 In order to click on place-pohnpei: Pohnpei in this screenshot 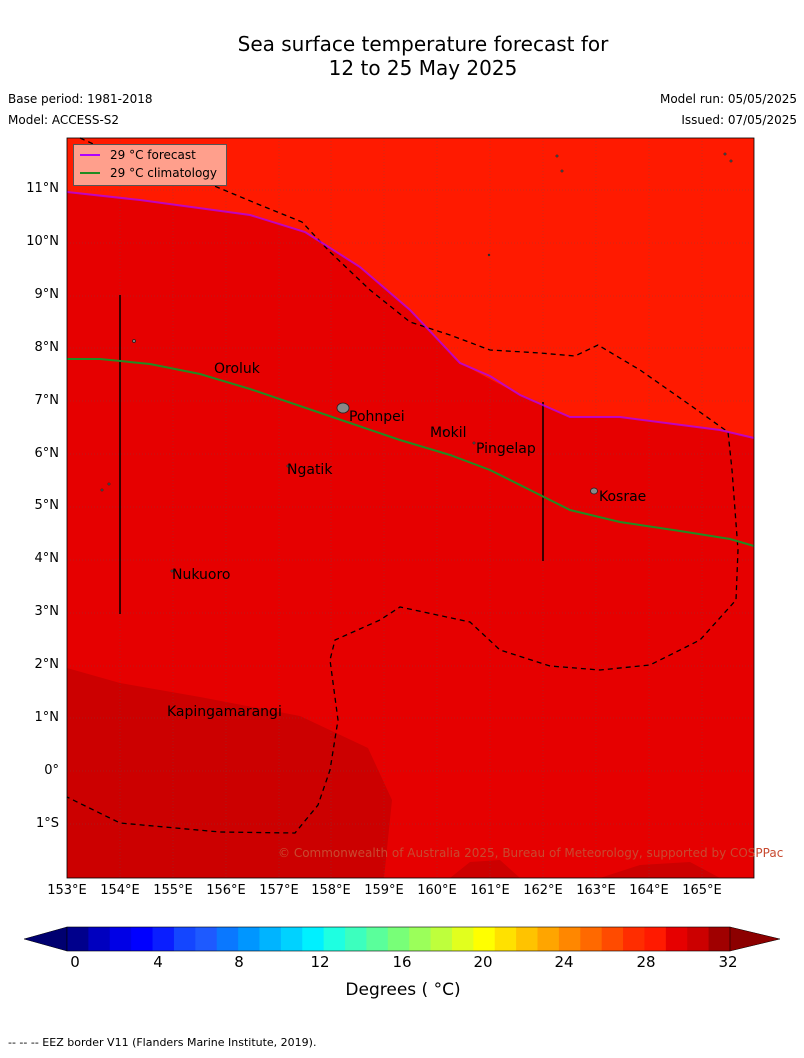, I will do `click(377, 417)`.